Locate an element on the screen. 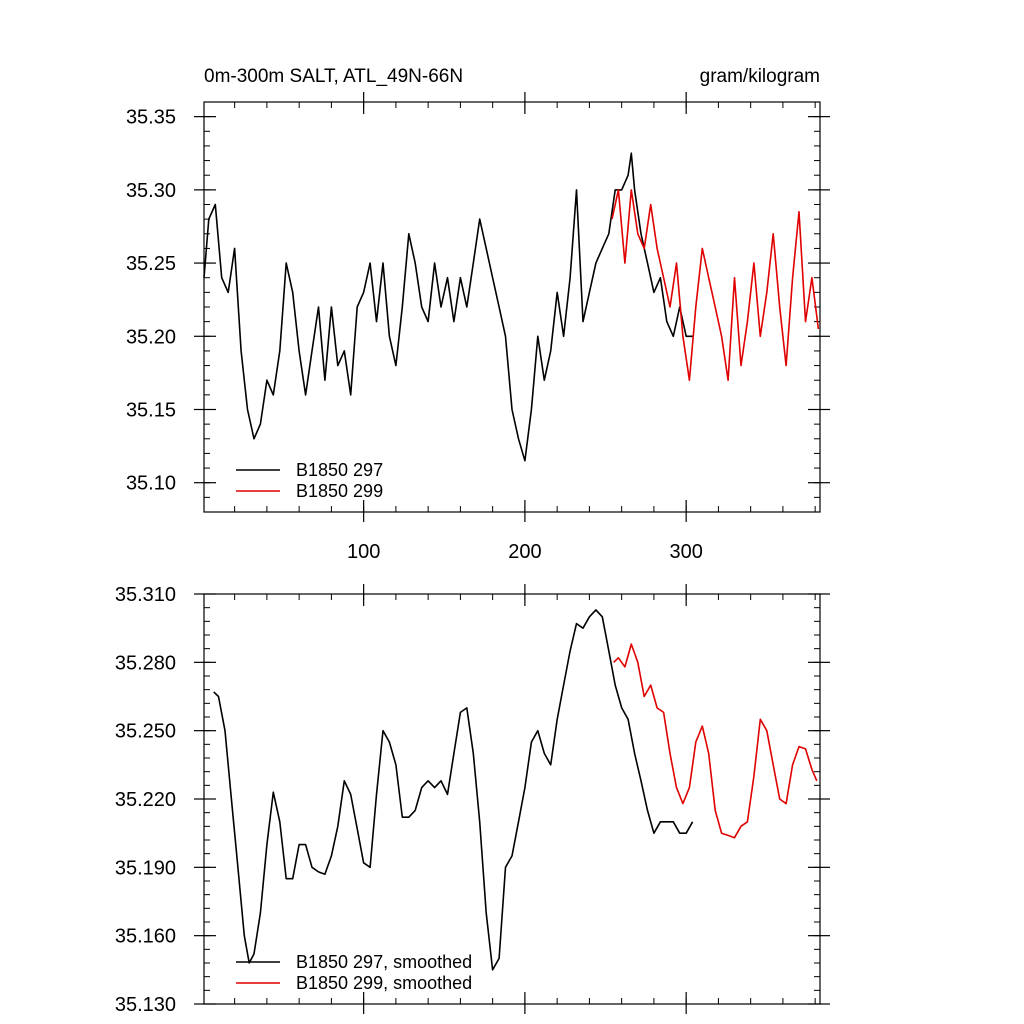  bottom-y-tick-label: 35.220 is located at coordinates (145, 800).